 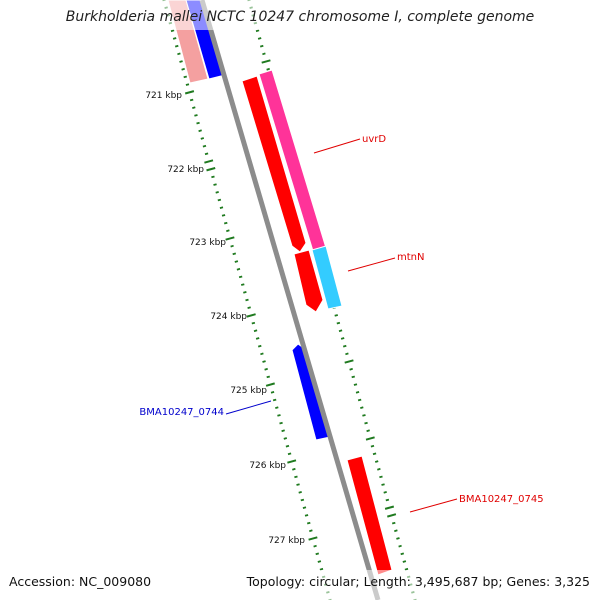 I want to click on kbp-label-723: 723 kbp, so click(x=207, y=243).